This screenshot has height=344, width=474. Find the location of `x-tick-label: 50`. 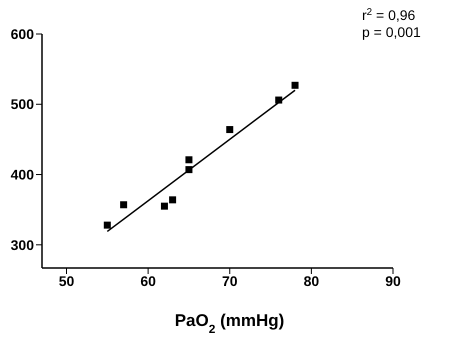

x-tick-label: 50 is located at coordinates (66, 280).